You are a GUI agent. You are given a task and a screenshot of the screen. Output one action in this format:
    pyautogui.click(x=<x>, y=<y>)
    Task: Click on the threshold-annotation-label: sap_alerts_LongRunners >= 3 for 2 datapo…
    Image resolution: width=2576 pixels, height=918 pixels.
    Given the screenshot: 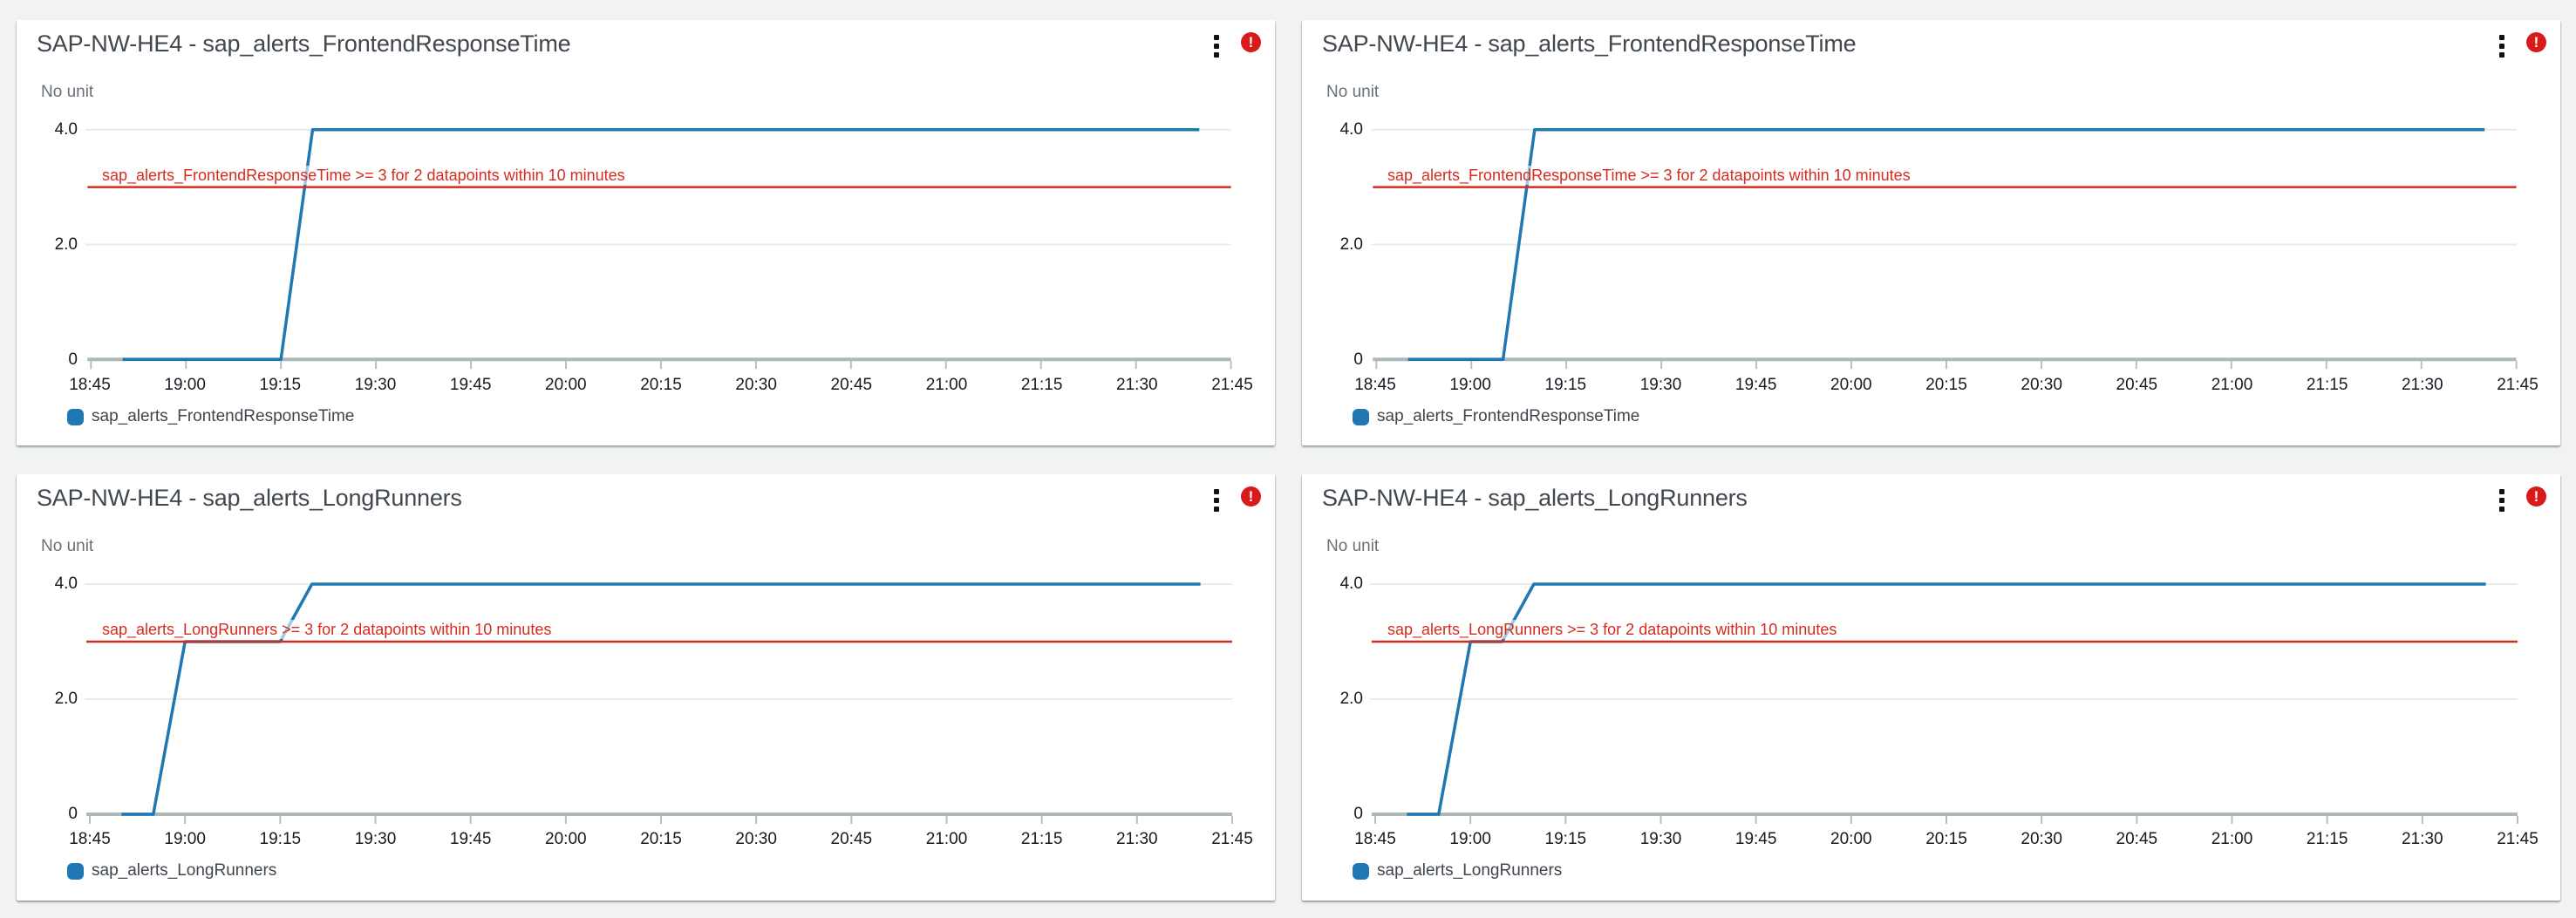 What is the action you would take?
    pyautogui.click(x=327, y=629)
    